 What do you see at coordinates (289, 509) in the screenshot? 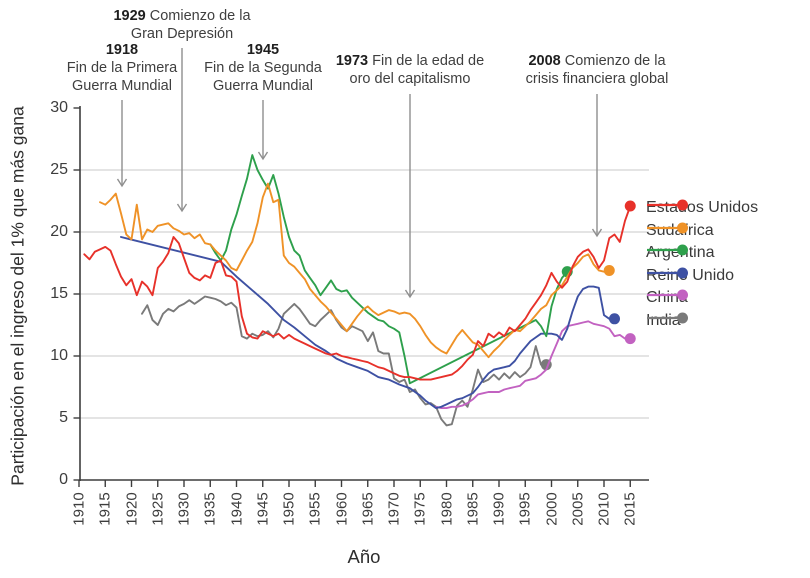
I see `x-tick-label: 1950` at bounding box center [289, 509].